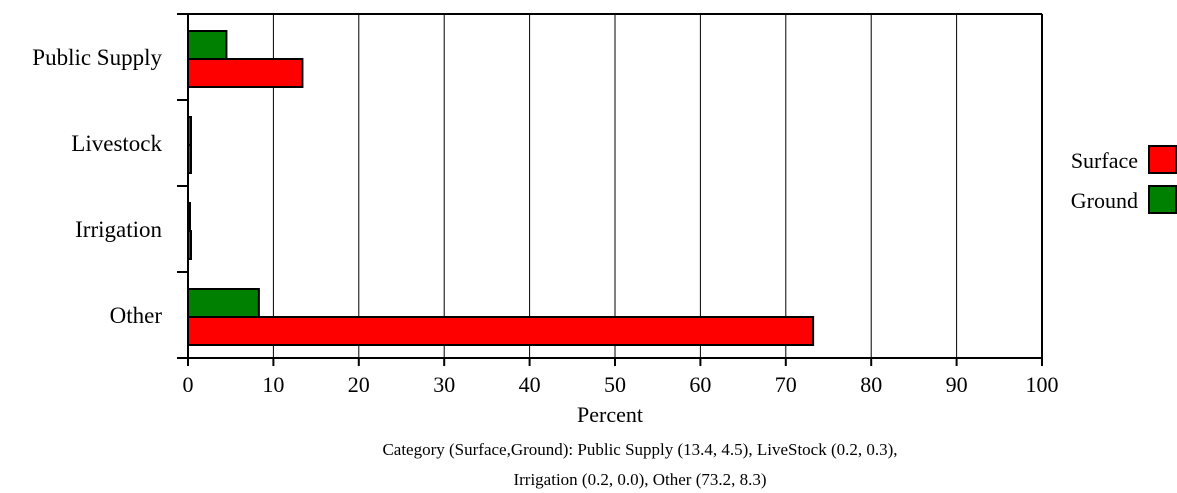  I want to click on legend-label: Surface, so click(1104, 160).